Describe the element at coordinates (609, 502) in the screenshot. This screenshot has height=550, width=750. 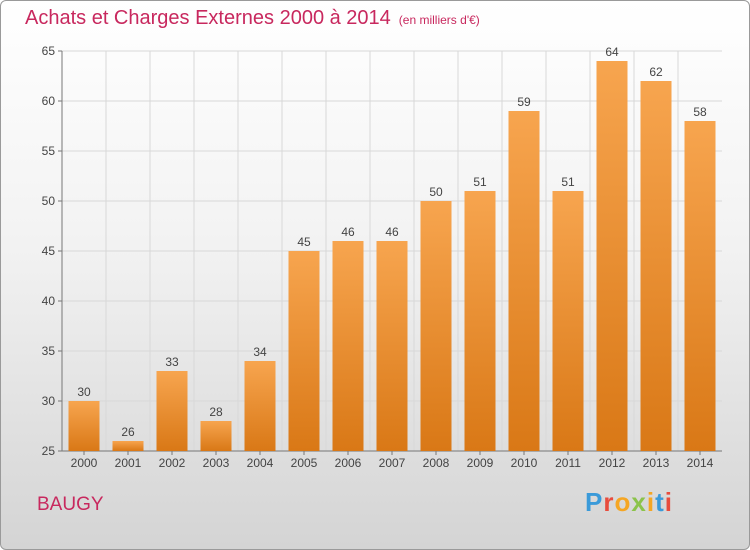
I see `logo-letter: r` at that location.